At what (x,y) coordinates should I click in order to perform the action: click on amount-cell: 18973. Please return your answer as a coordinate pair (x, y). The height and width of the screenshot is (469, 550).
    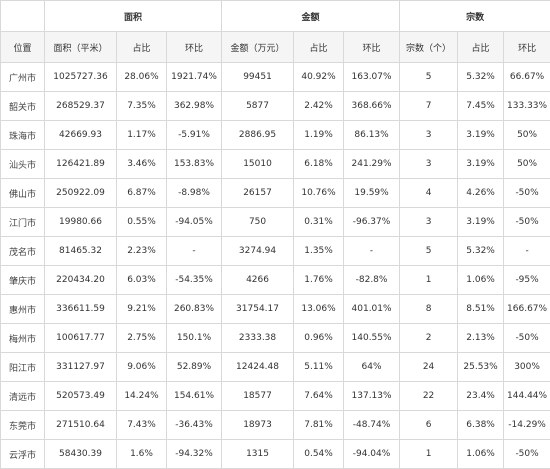
    Looking at the image, I should click on (258, 425).